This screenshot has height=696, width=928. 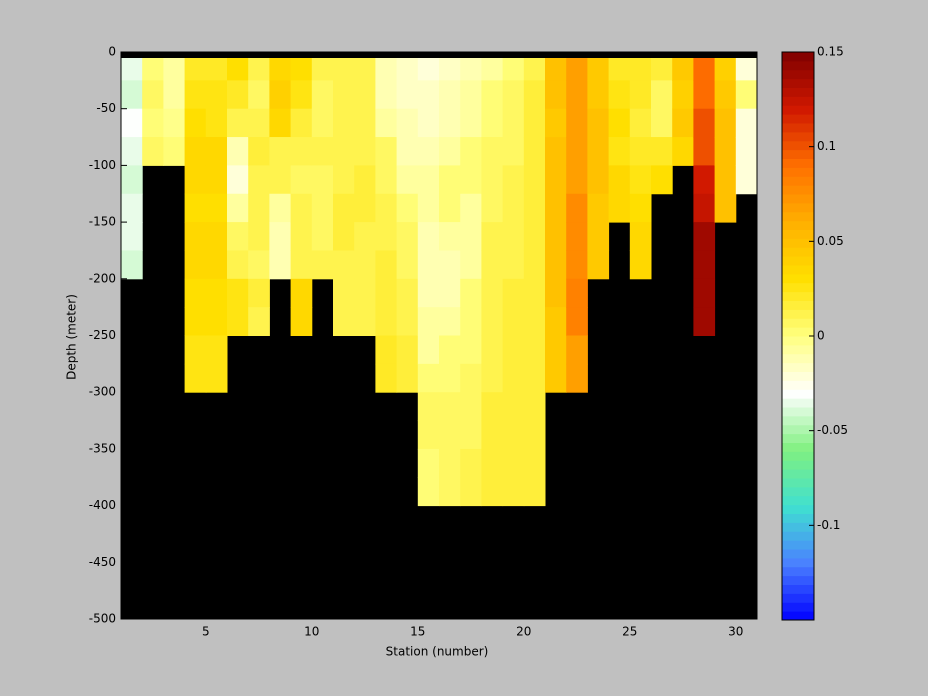 I want to click on y-tick-label: -450, so click(x=102, y=562).